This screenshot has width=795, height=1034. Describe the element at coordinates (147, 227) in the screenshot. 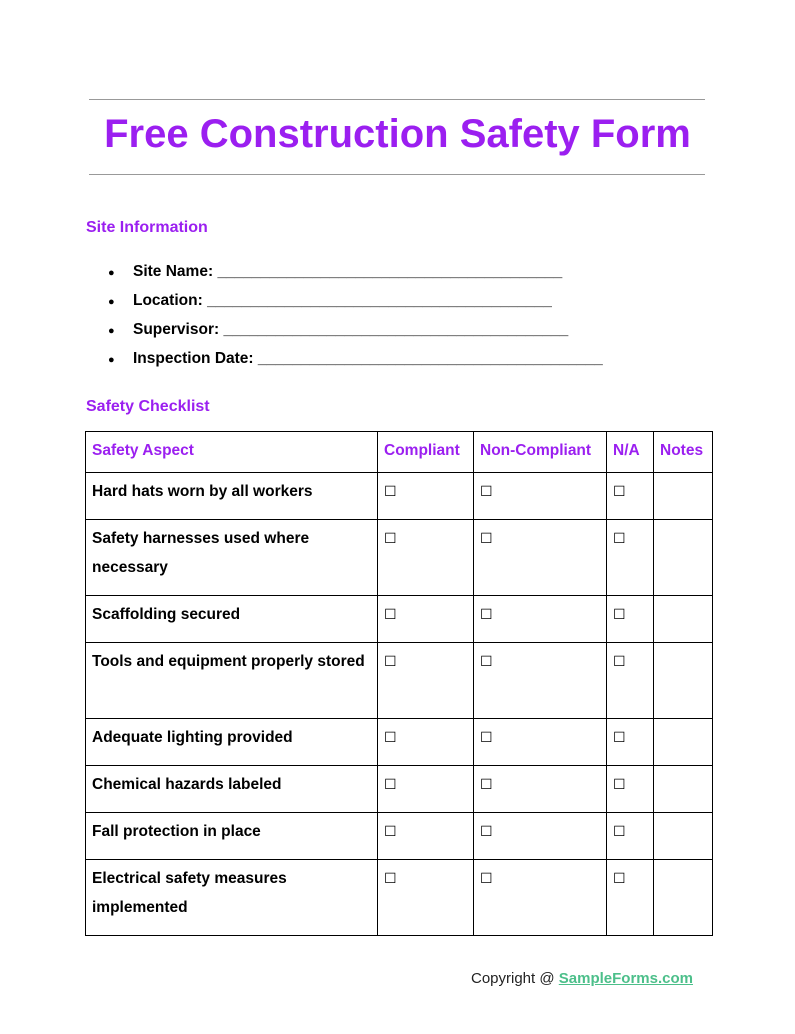

I see `site-information-heading: Site Information` at that location.